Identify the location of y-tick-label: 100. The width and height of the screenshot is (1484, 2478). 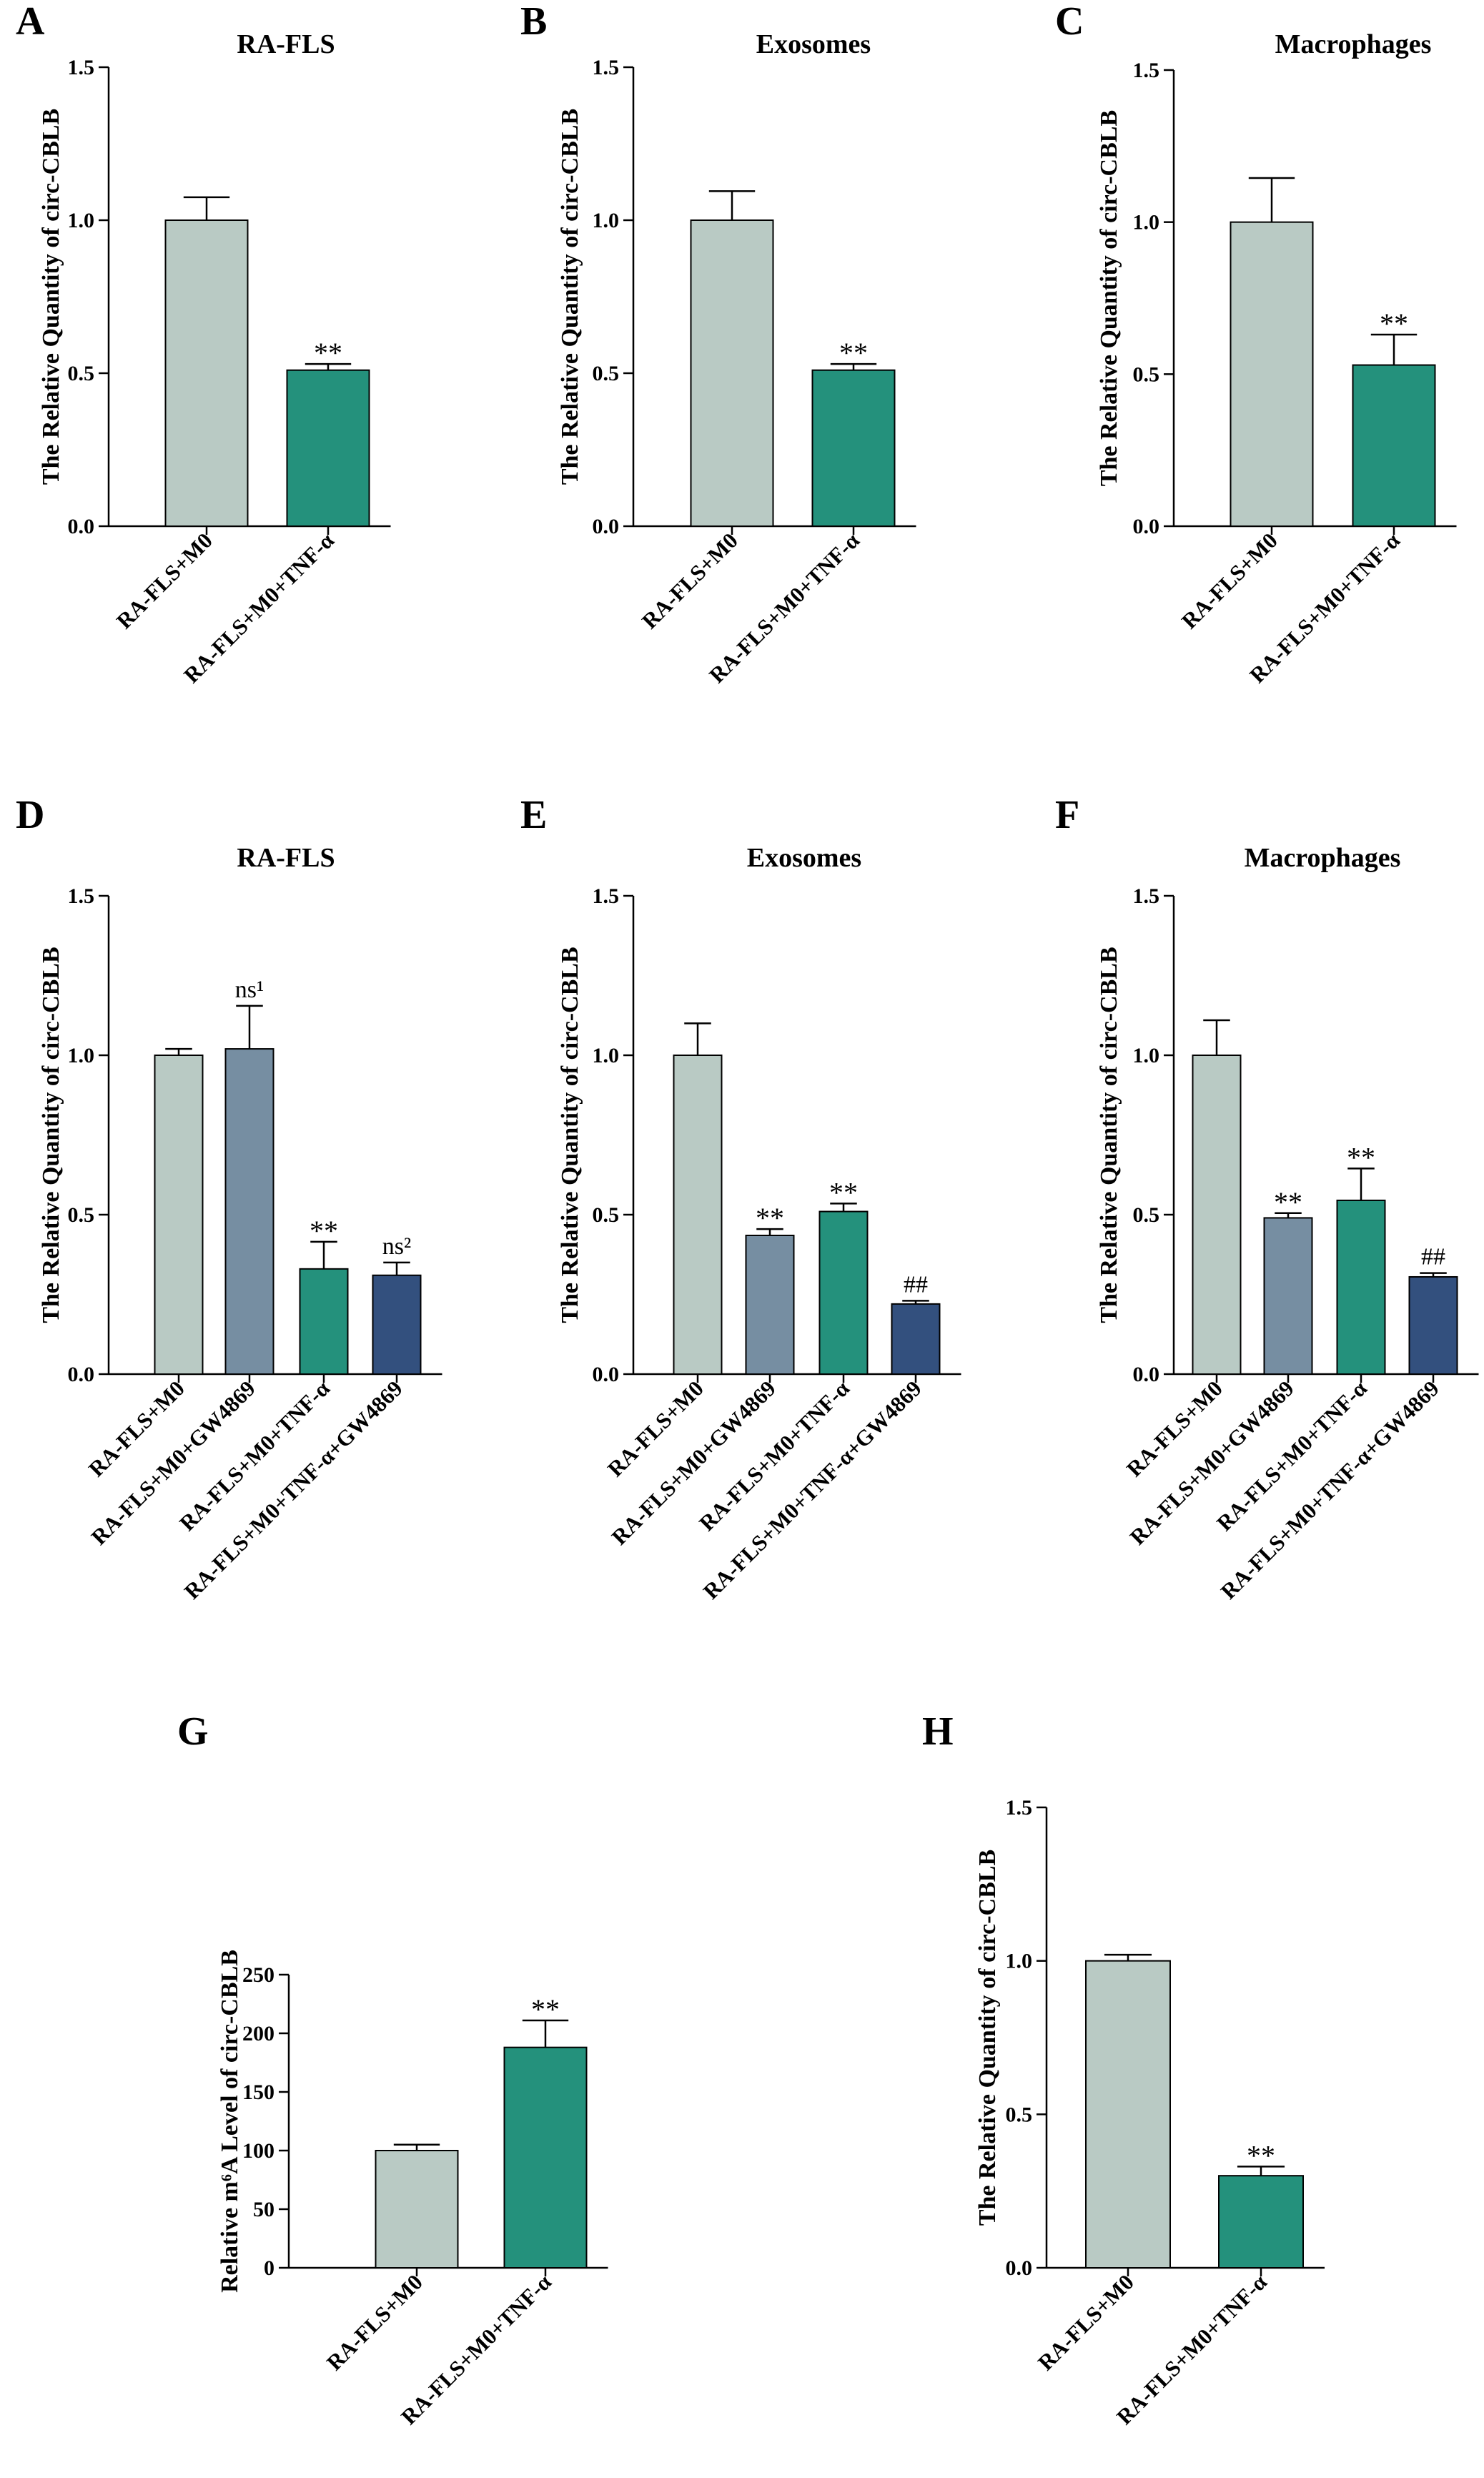
(258, 2151).